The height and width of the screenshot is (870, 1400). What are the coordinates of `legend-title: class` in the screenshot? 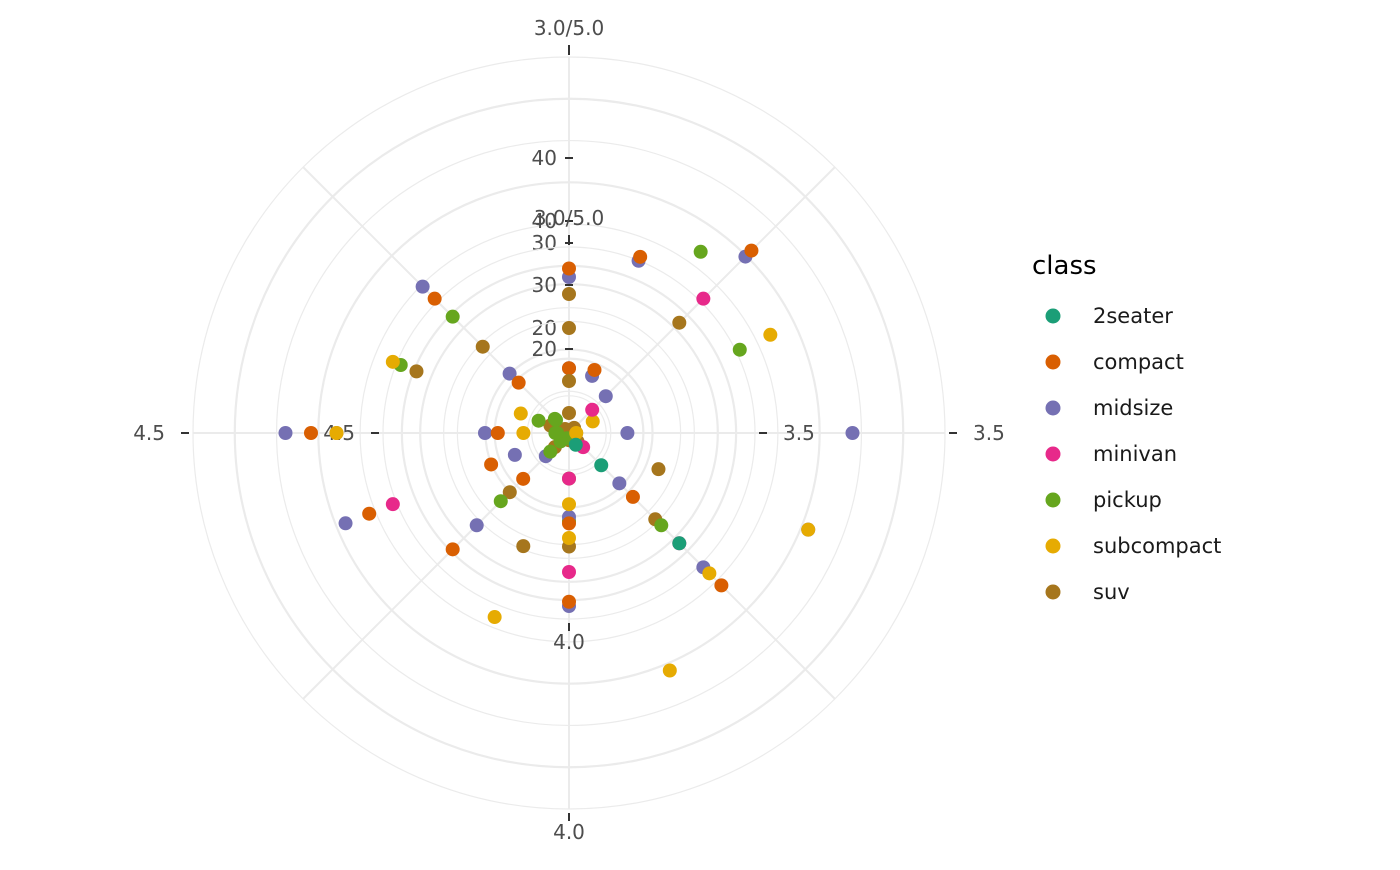 It's located at (1064, 266).